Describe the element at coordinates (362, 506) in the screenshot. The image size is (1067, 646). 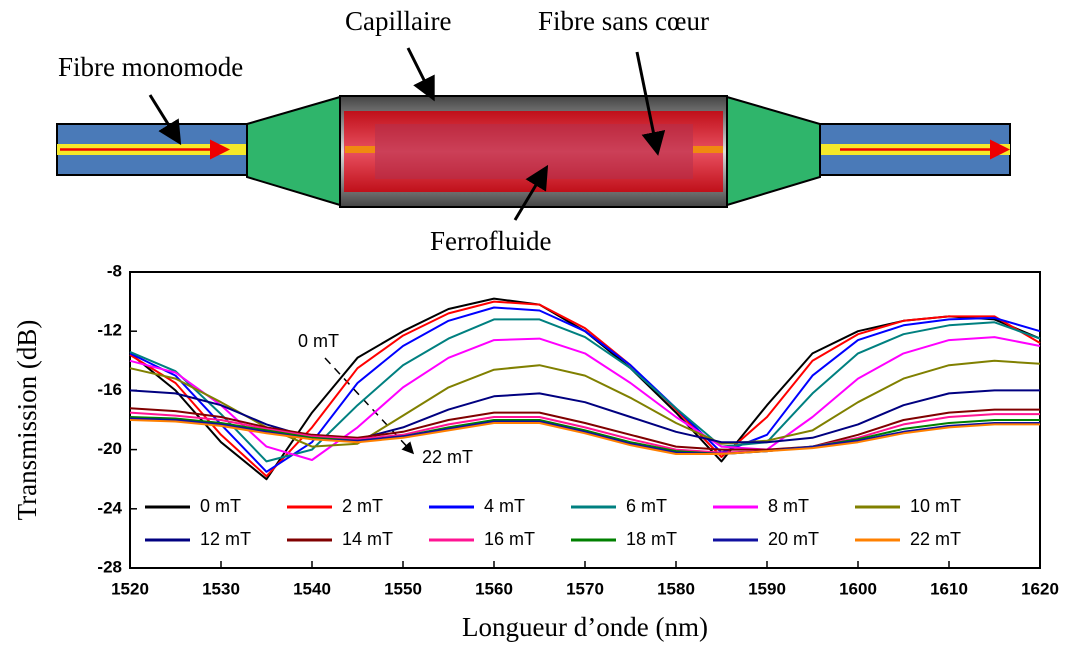
I see `legend-label: 2 mT` at that location.